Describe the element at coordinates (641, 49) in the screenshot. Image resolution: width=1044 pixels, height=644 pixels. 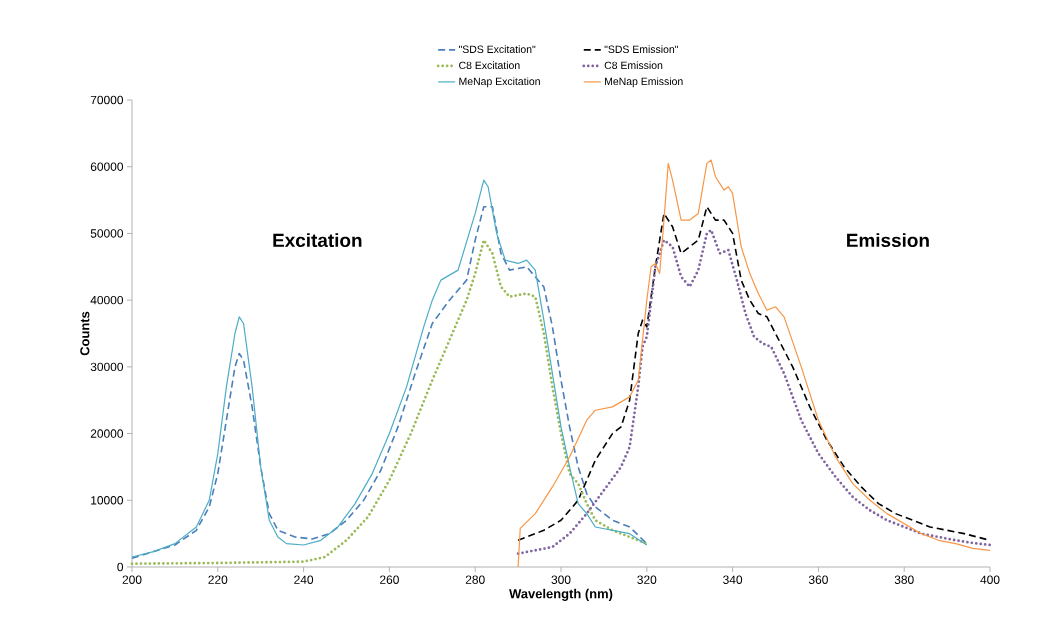
I see `legend-label: "SDS Emission"` at that location.